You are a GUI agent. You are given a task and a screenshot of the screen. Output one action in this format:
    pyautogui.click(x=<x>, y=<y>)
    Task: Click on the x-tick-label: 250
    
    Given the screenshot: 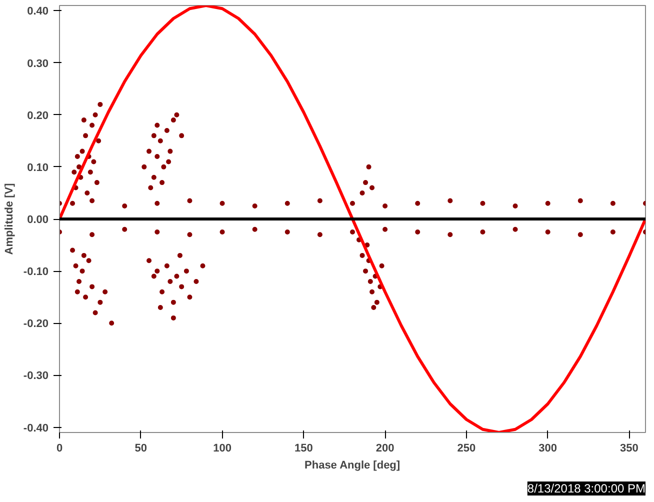 What is the action you would take?
    pyautogui.click(x=466, y=448)
    